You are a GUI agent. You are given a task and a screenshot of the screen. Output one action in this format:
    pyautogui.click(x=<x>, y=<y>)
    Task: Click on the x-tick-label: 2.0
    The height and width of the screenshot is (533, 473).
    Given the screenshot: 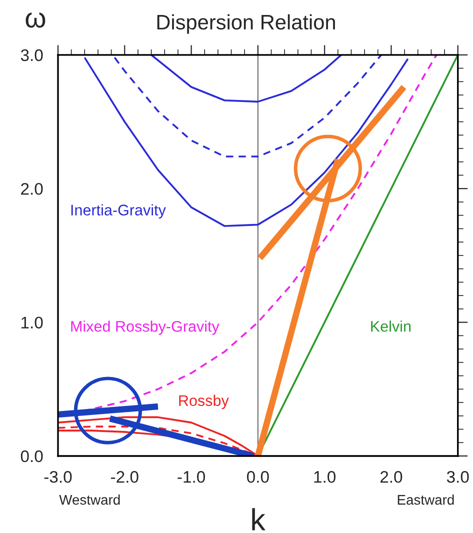 What is the action you would take?
    pyautogui.click(x=391, y=477)
    